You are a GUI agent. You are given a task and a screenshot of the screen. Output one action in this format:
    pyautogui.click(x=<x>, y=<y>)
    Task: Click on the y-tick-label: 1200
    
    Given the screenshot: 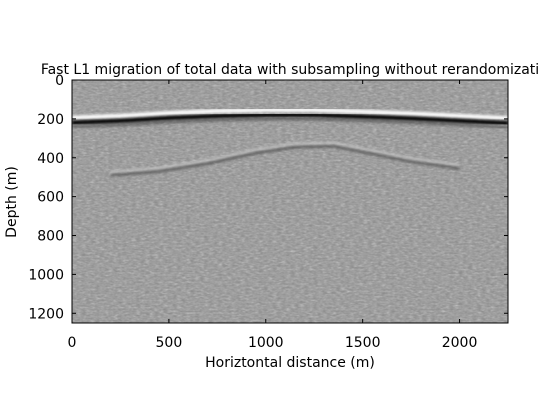 What is the action you would take?
    pyautogui.click(x=46, y=314)
    